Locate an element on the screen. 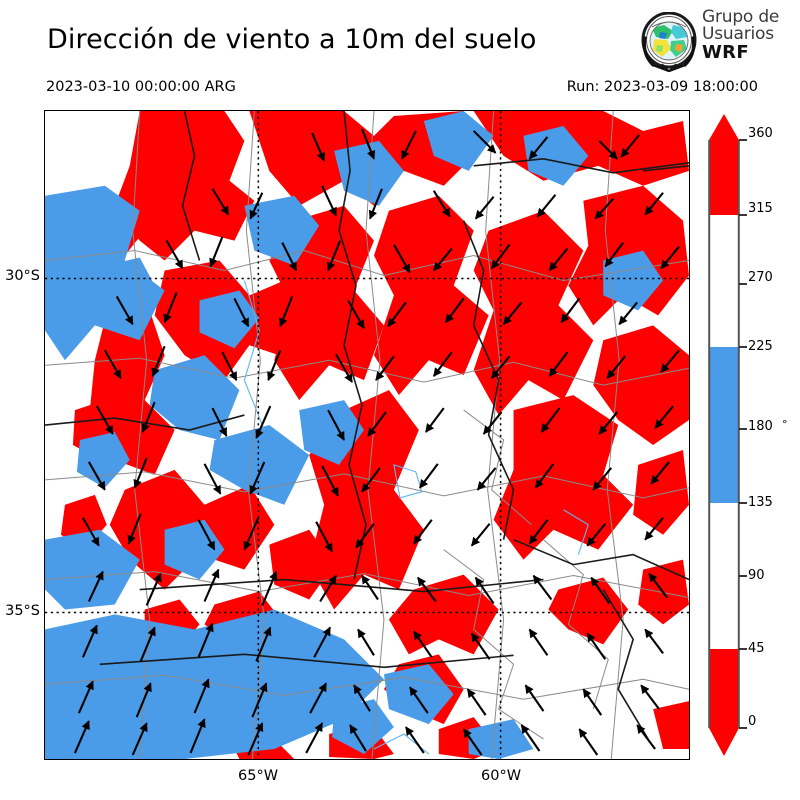 The height and width of the screenshot is (800, 800). x-tick-label-60W: 60°W is located at coordinates (501, 776).